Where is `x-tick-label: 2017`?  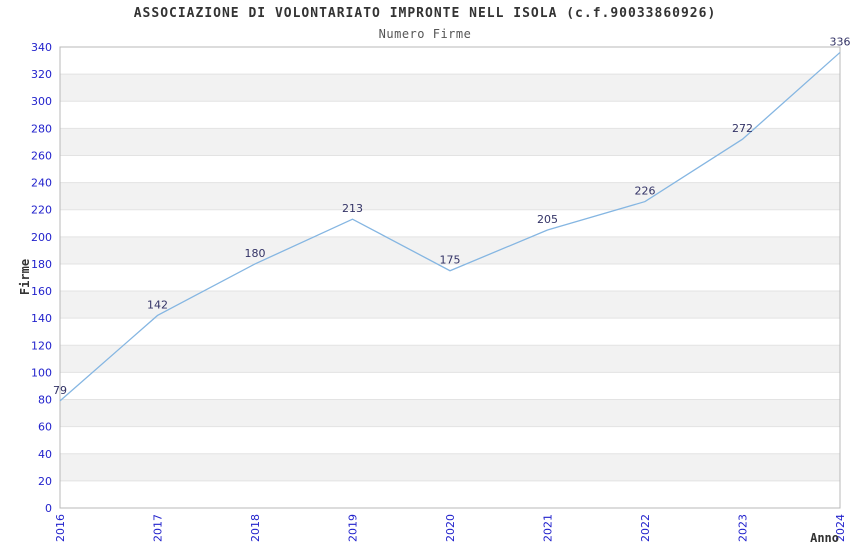
x-tick-label: 2017 is located at coordinates (158, 528).